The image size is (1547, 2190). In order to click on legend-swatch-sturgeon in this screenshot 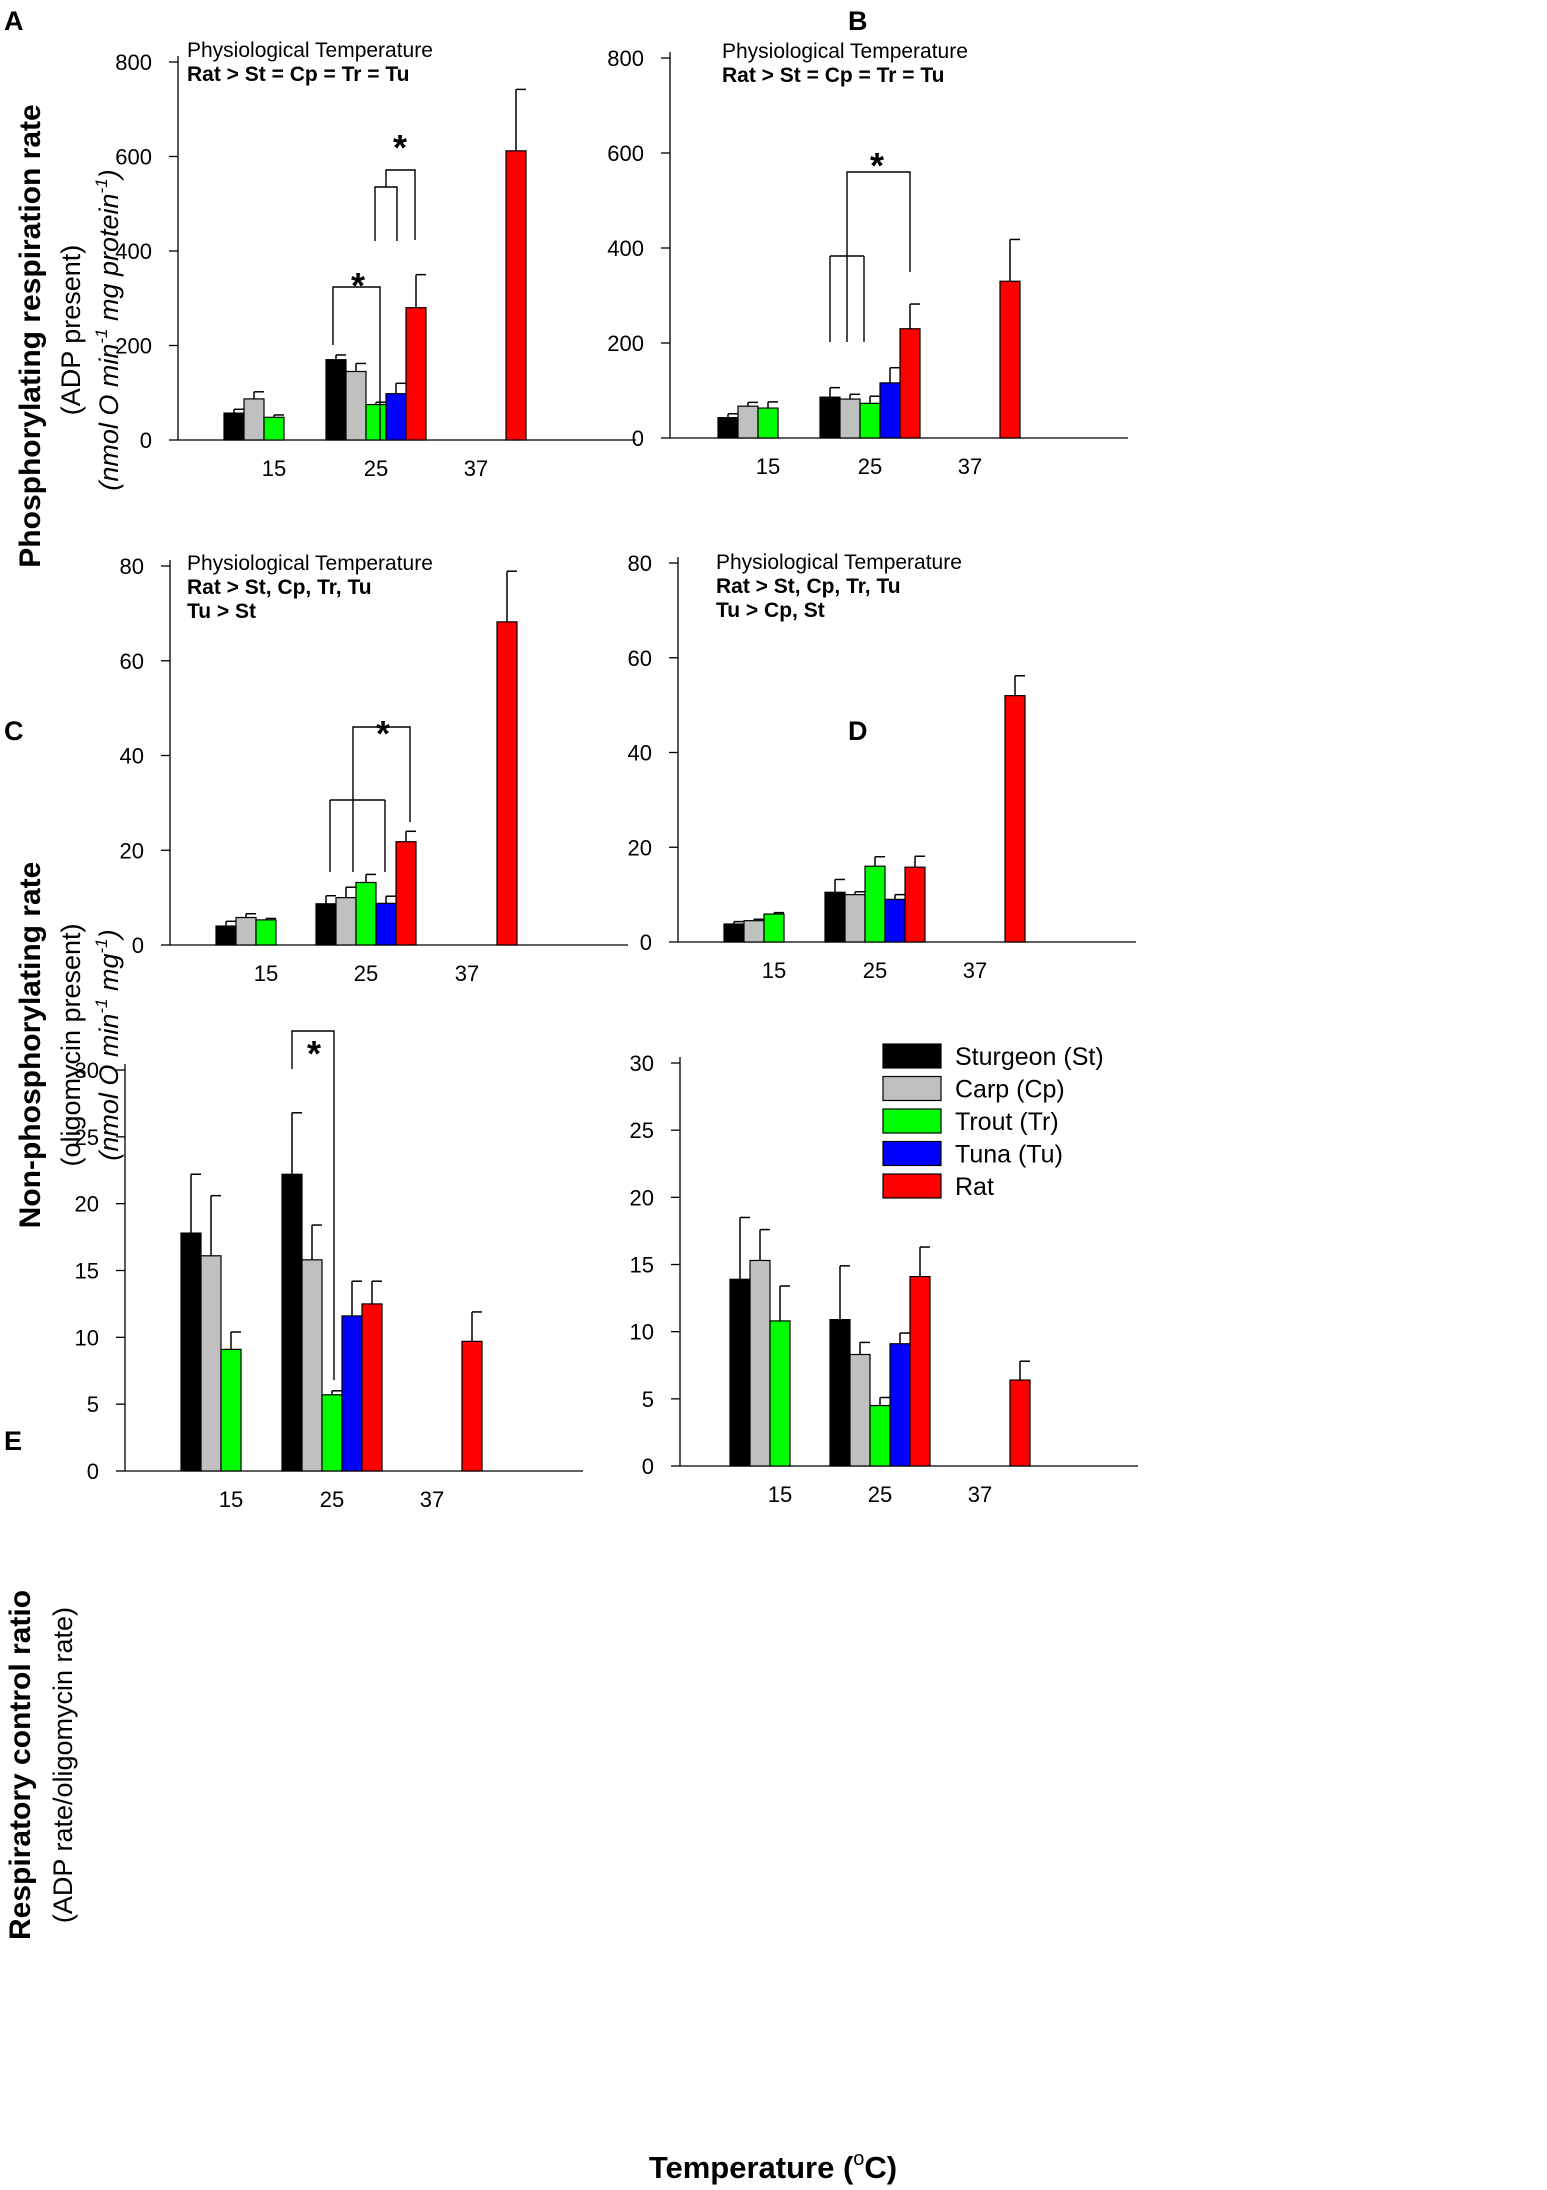, I will do `click(912, 1056)`.